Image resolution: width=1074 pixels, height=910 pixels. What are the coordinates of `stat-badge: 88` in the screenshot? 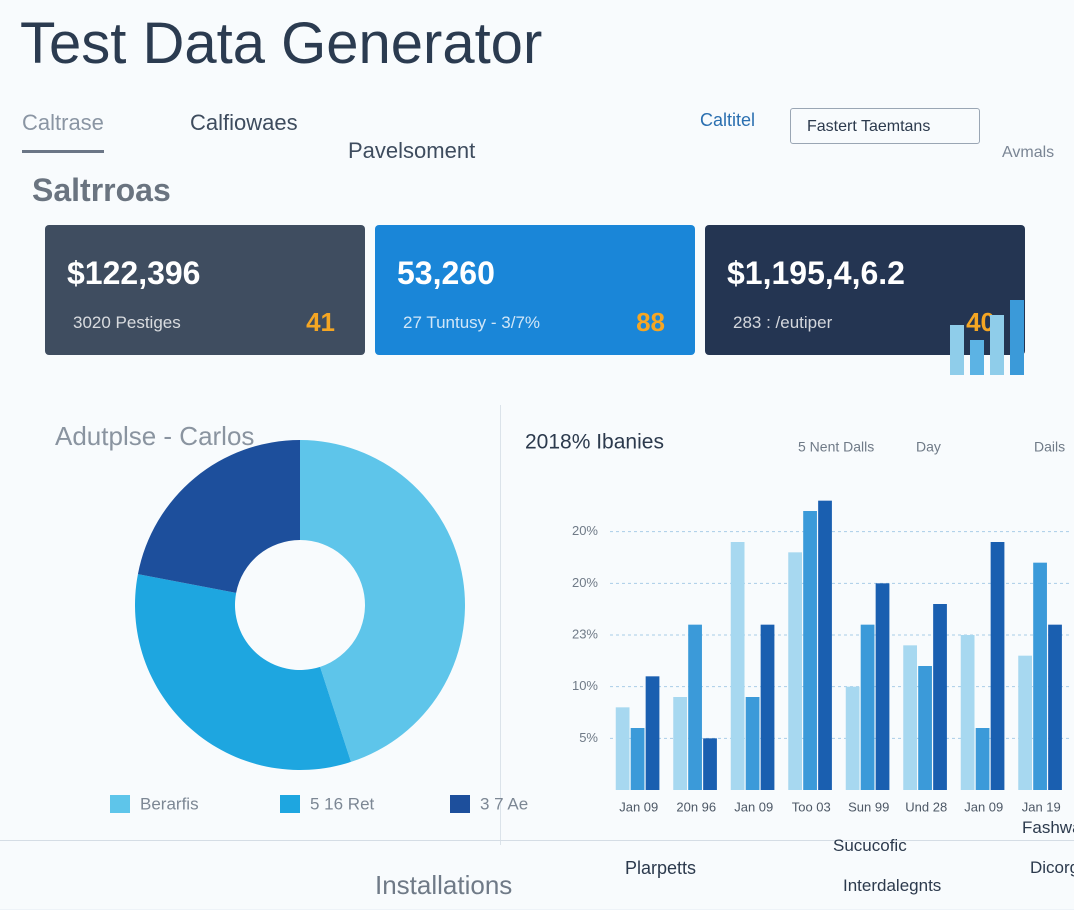 It's located at (650, 322).